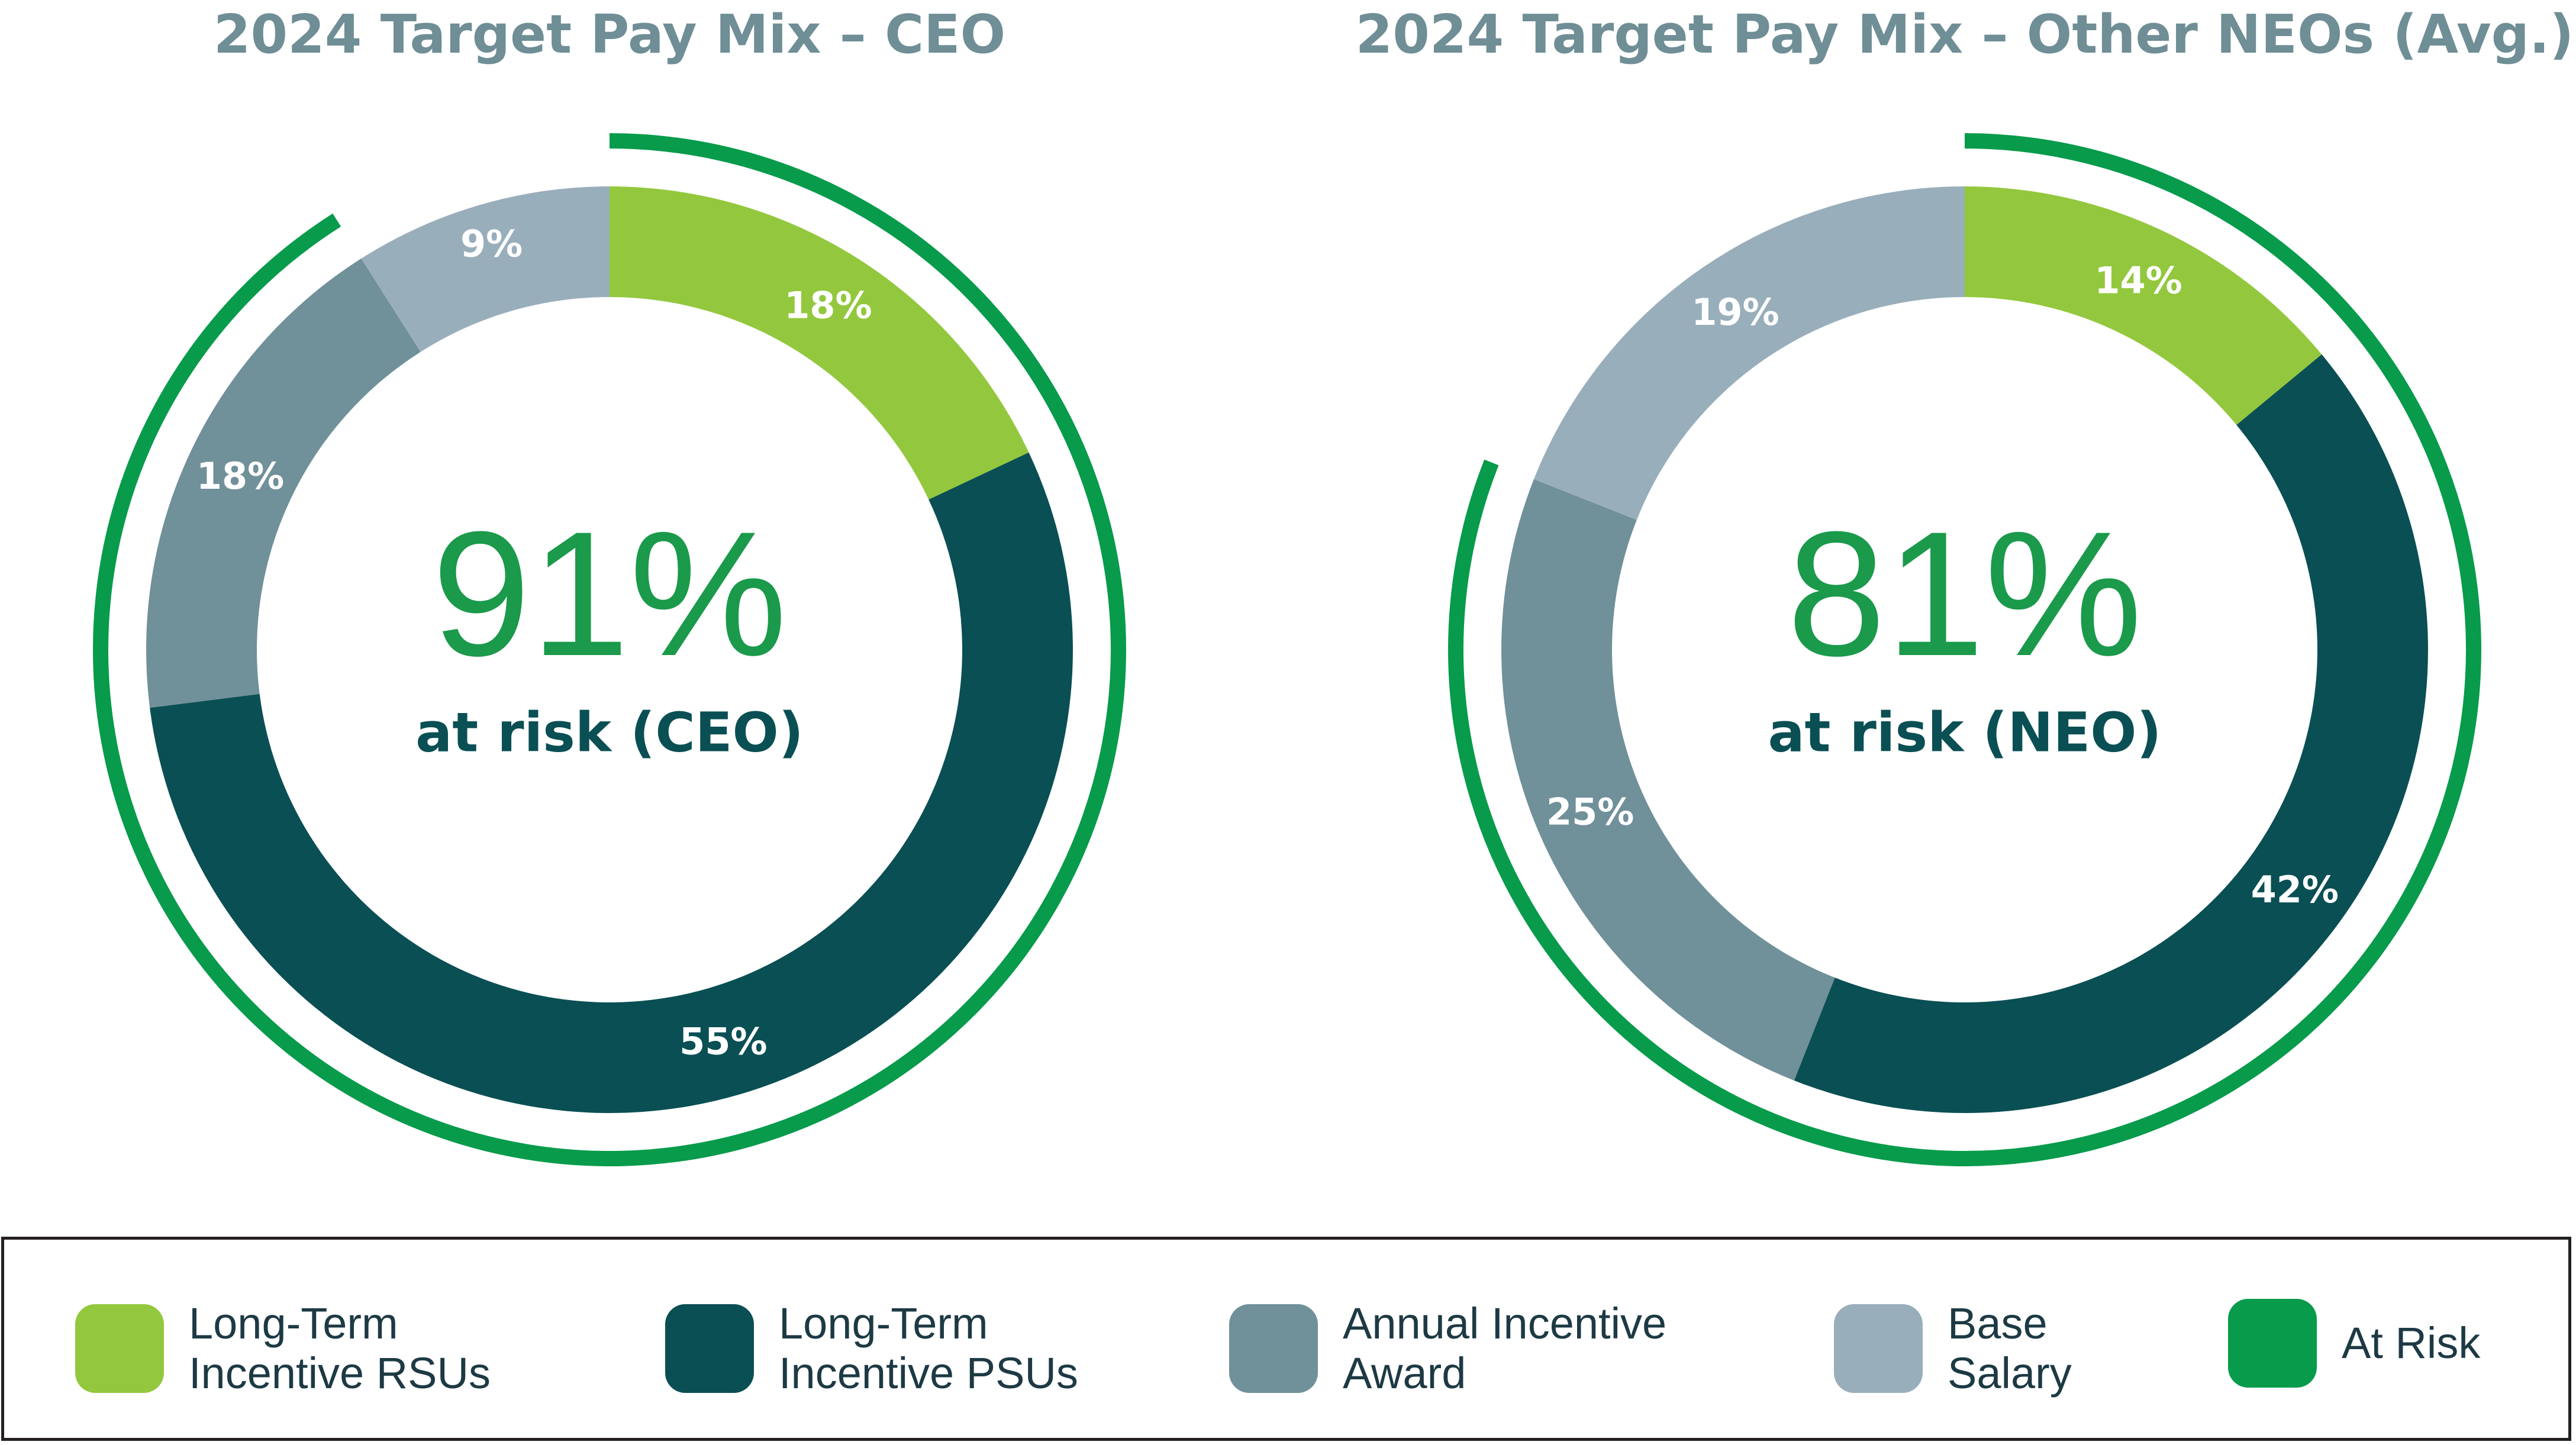 This screenshot has width=2576, height=1445. Describe the element at coordinates (1668, 780) in the screenshot. I see `neo-segment-aia` at that location.